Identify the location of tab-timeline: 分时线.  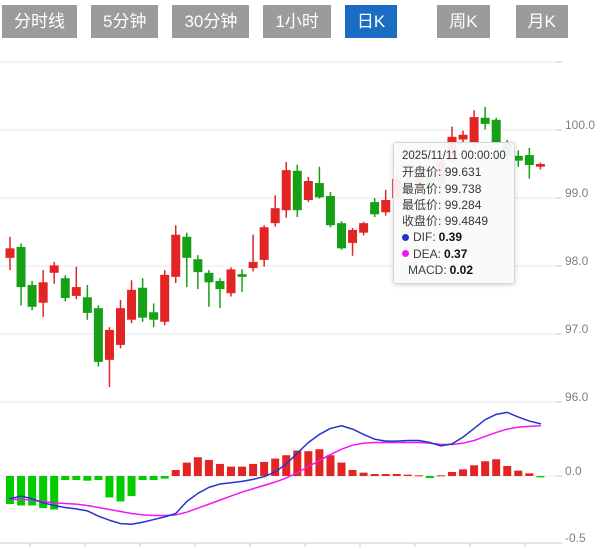
(39, 21).